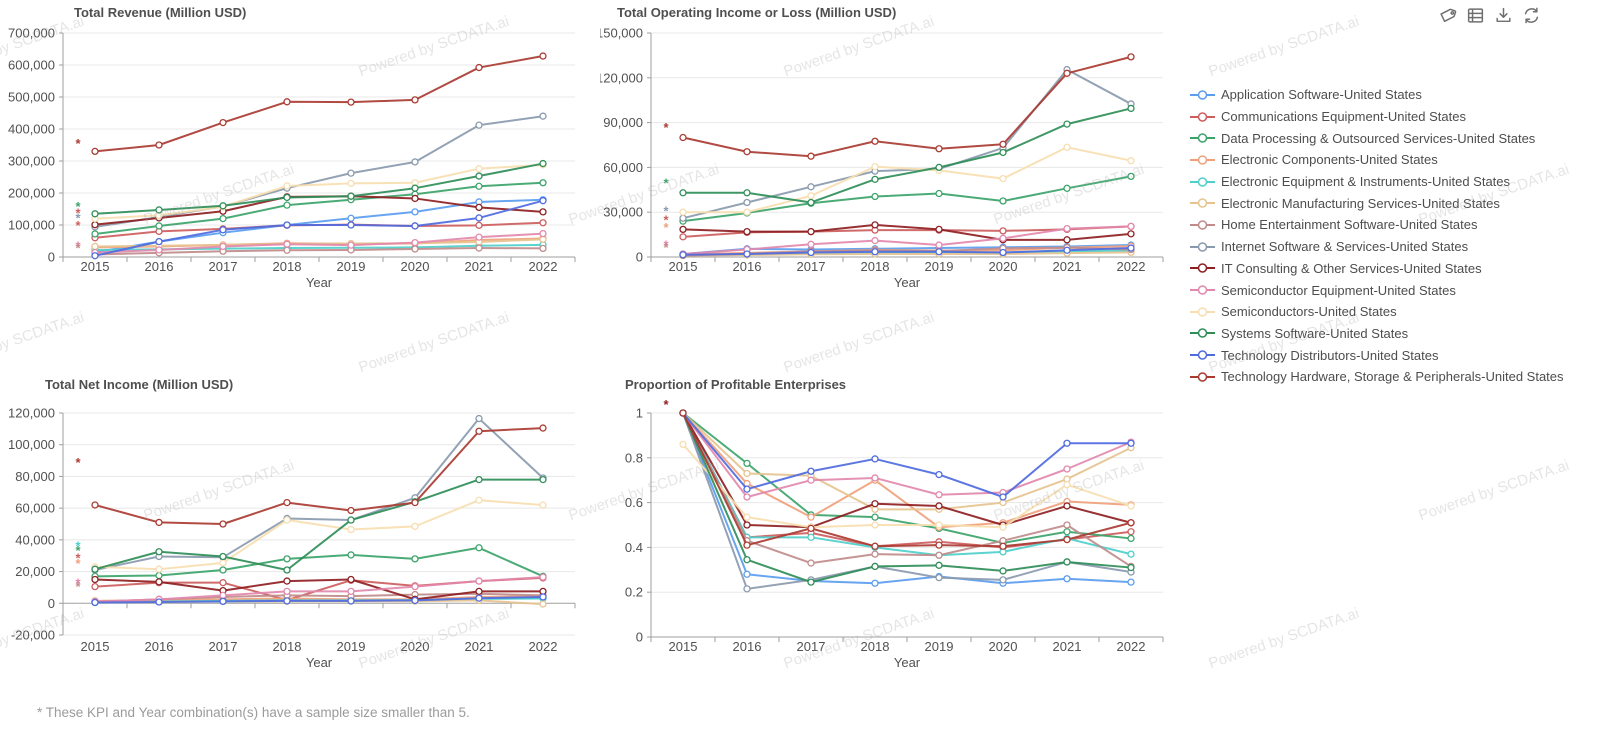 Image resolution: width=1605 pixels, height=743 pixels. Describe the element at coordinates (634, 502) in the screenshot. I see `svg-text: 0.6` at that location.